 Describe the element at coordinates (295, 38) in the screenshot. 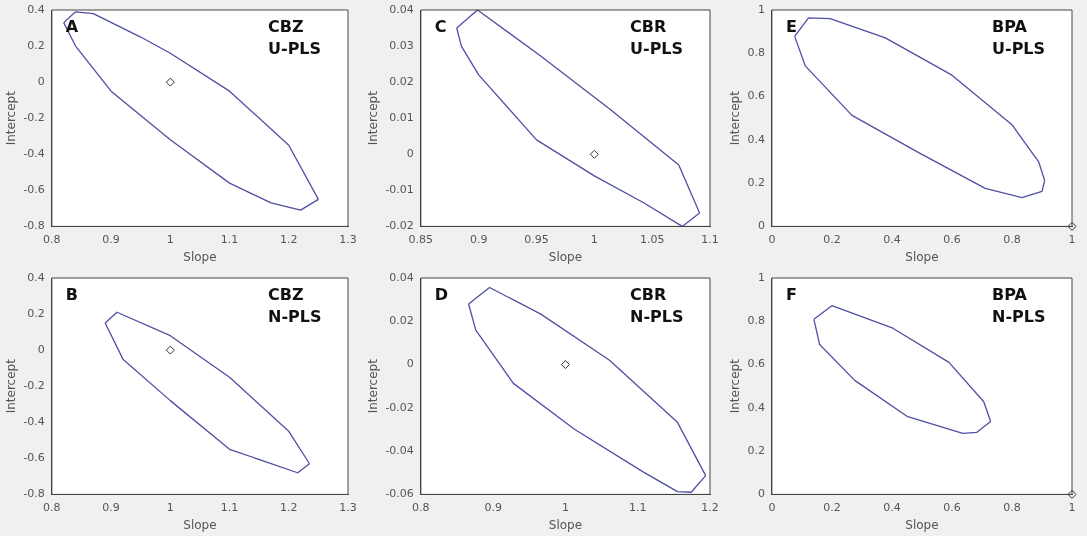

I see `annotation: CBZ U-PLS` at that location.